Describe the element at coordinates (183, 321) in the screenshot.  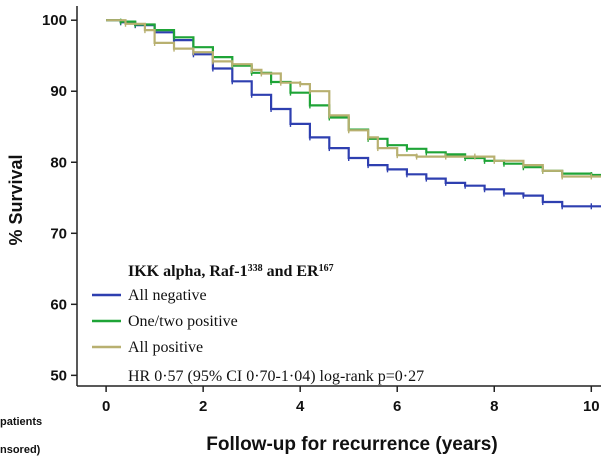
I see `legend-entry-label: One/two positive` at that location.